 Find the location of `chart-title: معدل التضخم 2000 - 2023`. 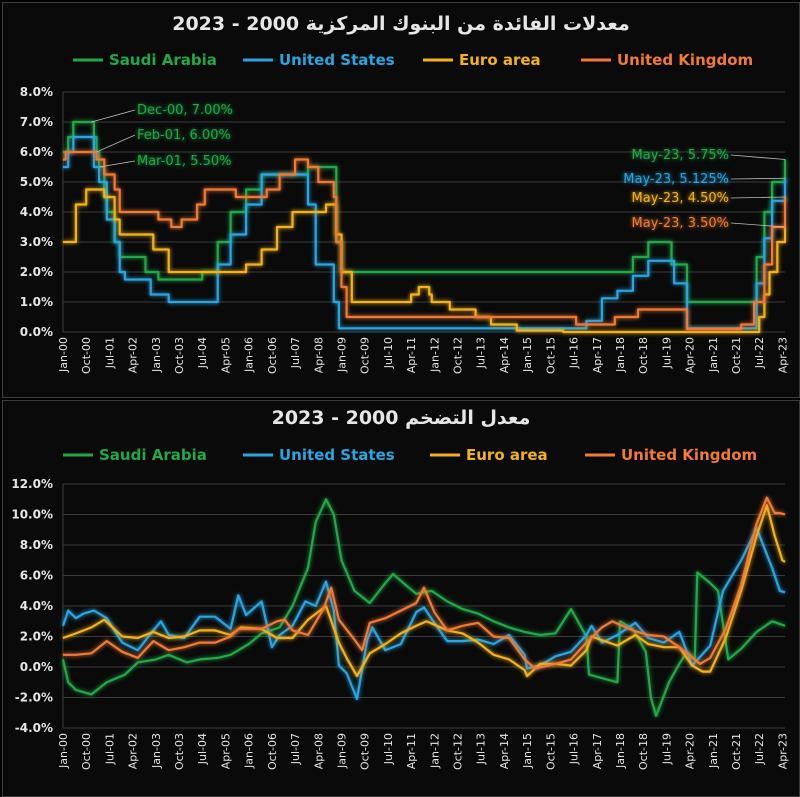

chart-title: معدل التضخم 2000 - 2023 is located at coordinates (401, 418).